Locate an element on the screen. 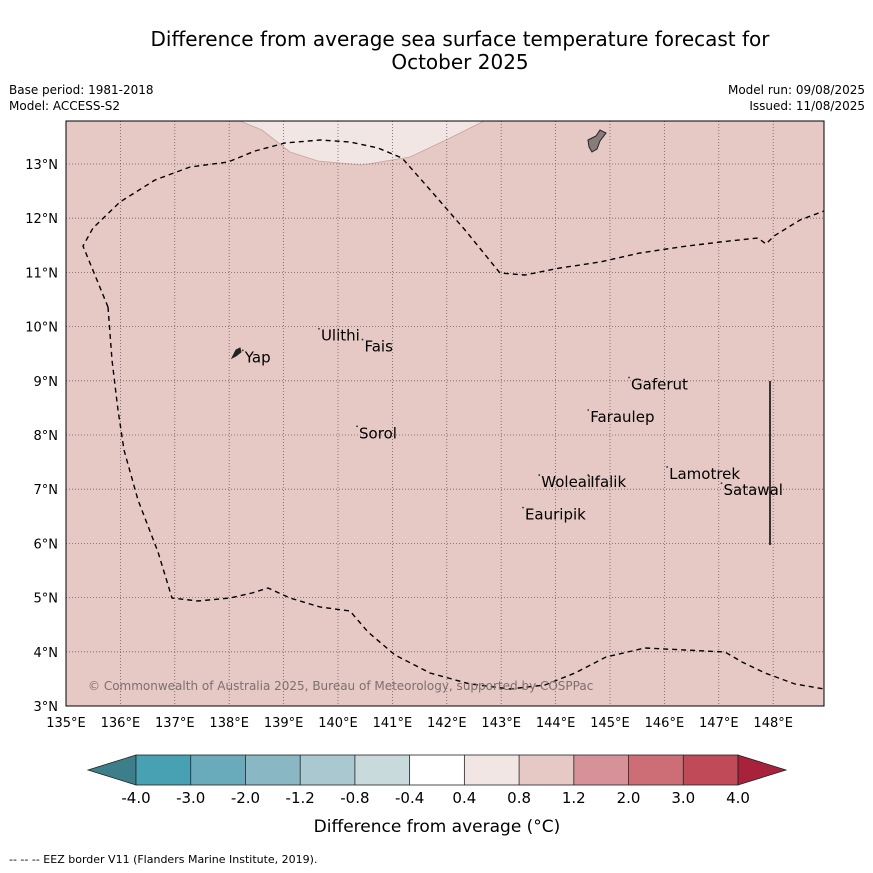 This screenshot has width=873, height=873. place-label: Ulithi is located at coordinates (340, 336).